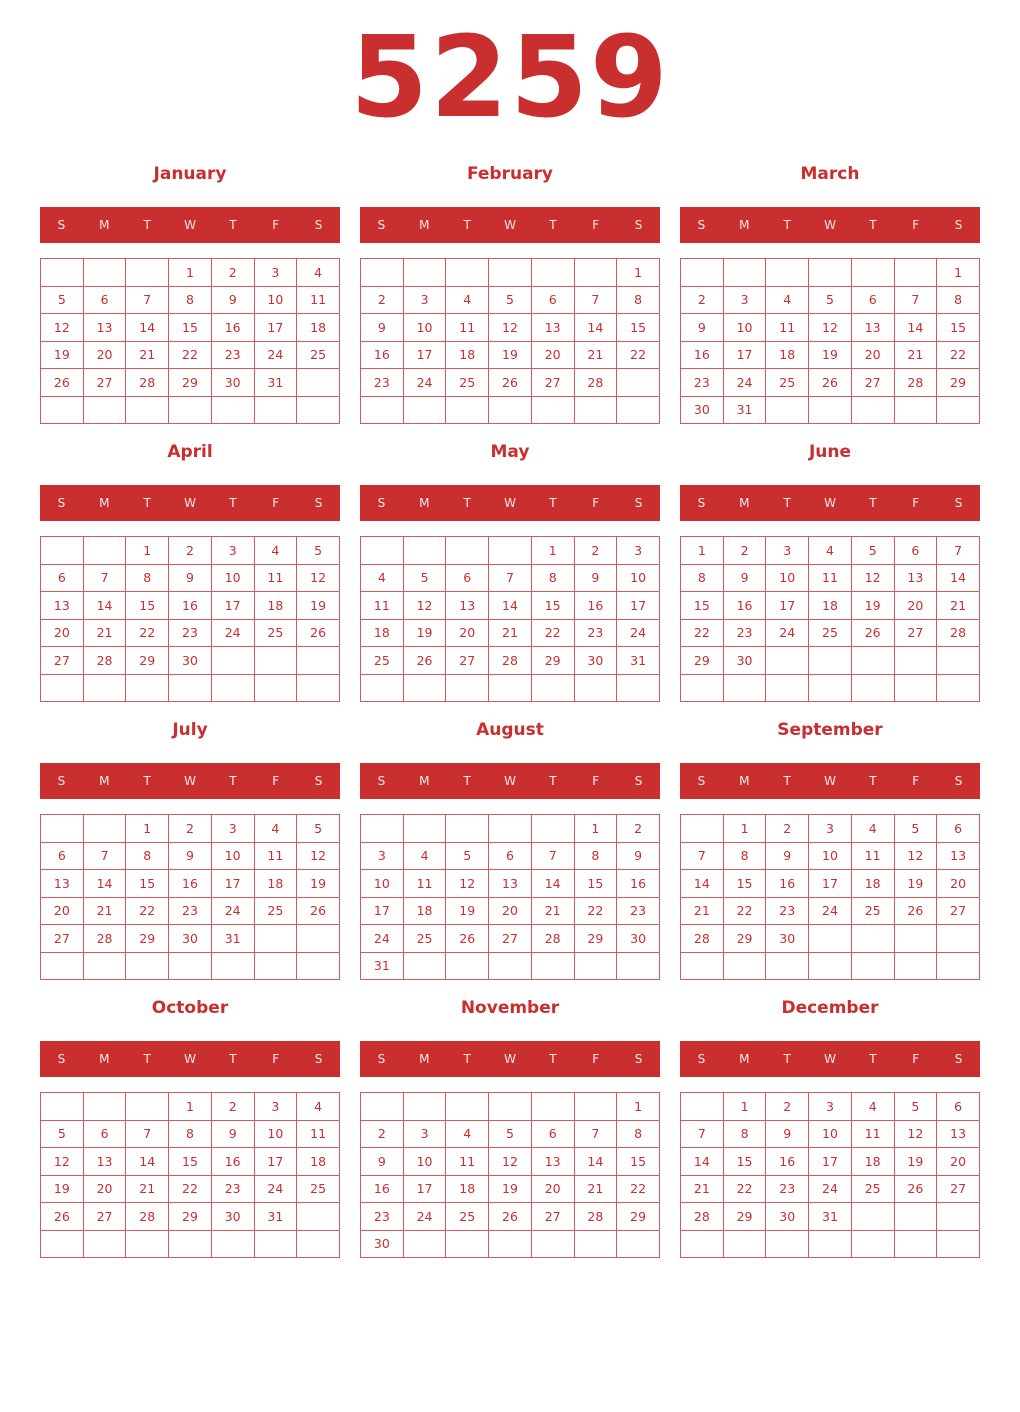  Describe the element at coordinates (190, 605) in the screenshot. I see `week-row: 13 14 15 16 17 18 19` at that location.